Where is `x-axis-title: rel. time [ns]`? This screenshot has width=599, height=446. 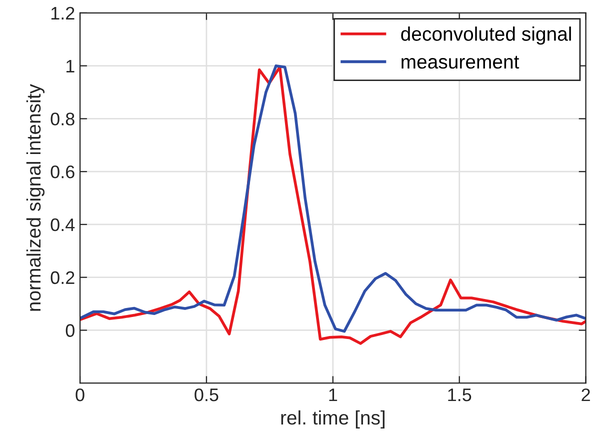
x-axis-title: rel. time [ns] is located at coordinates (332, 419).